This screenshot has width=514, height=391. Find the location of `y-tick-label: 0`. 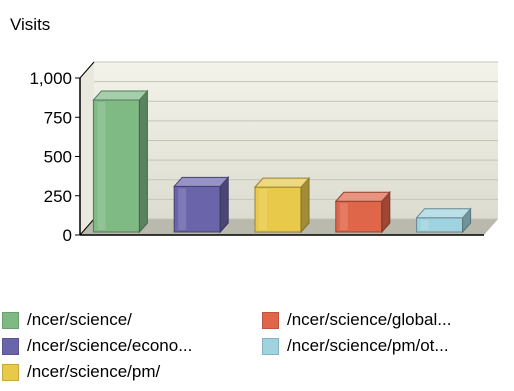

y-tick-label: 0 is located at coordinates (67, 235).